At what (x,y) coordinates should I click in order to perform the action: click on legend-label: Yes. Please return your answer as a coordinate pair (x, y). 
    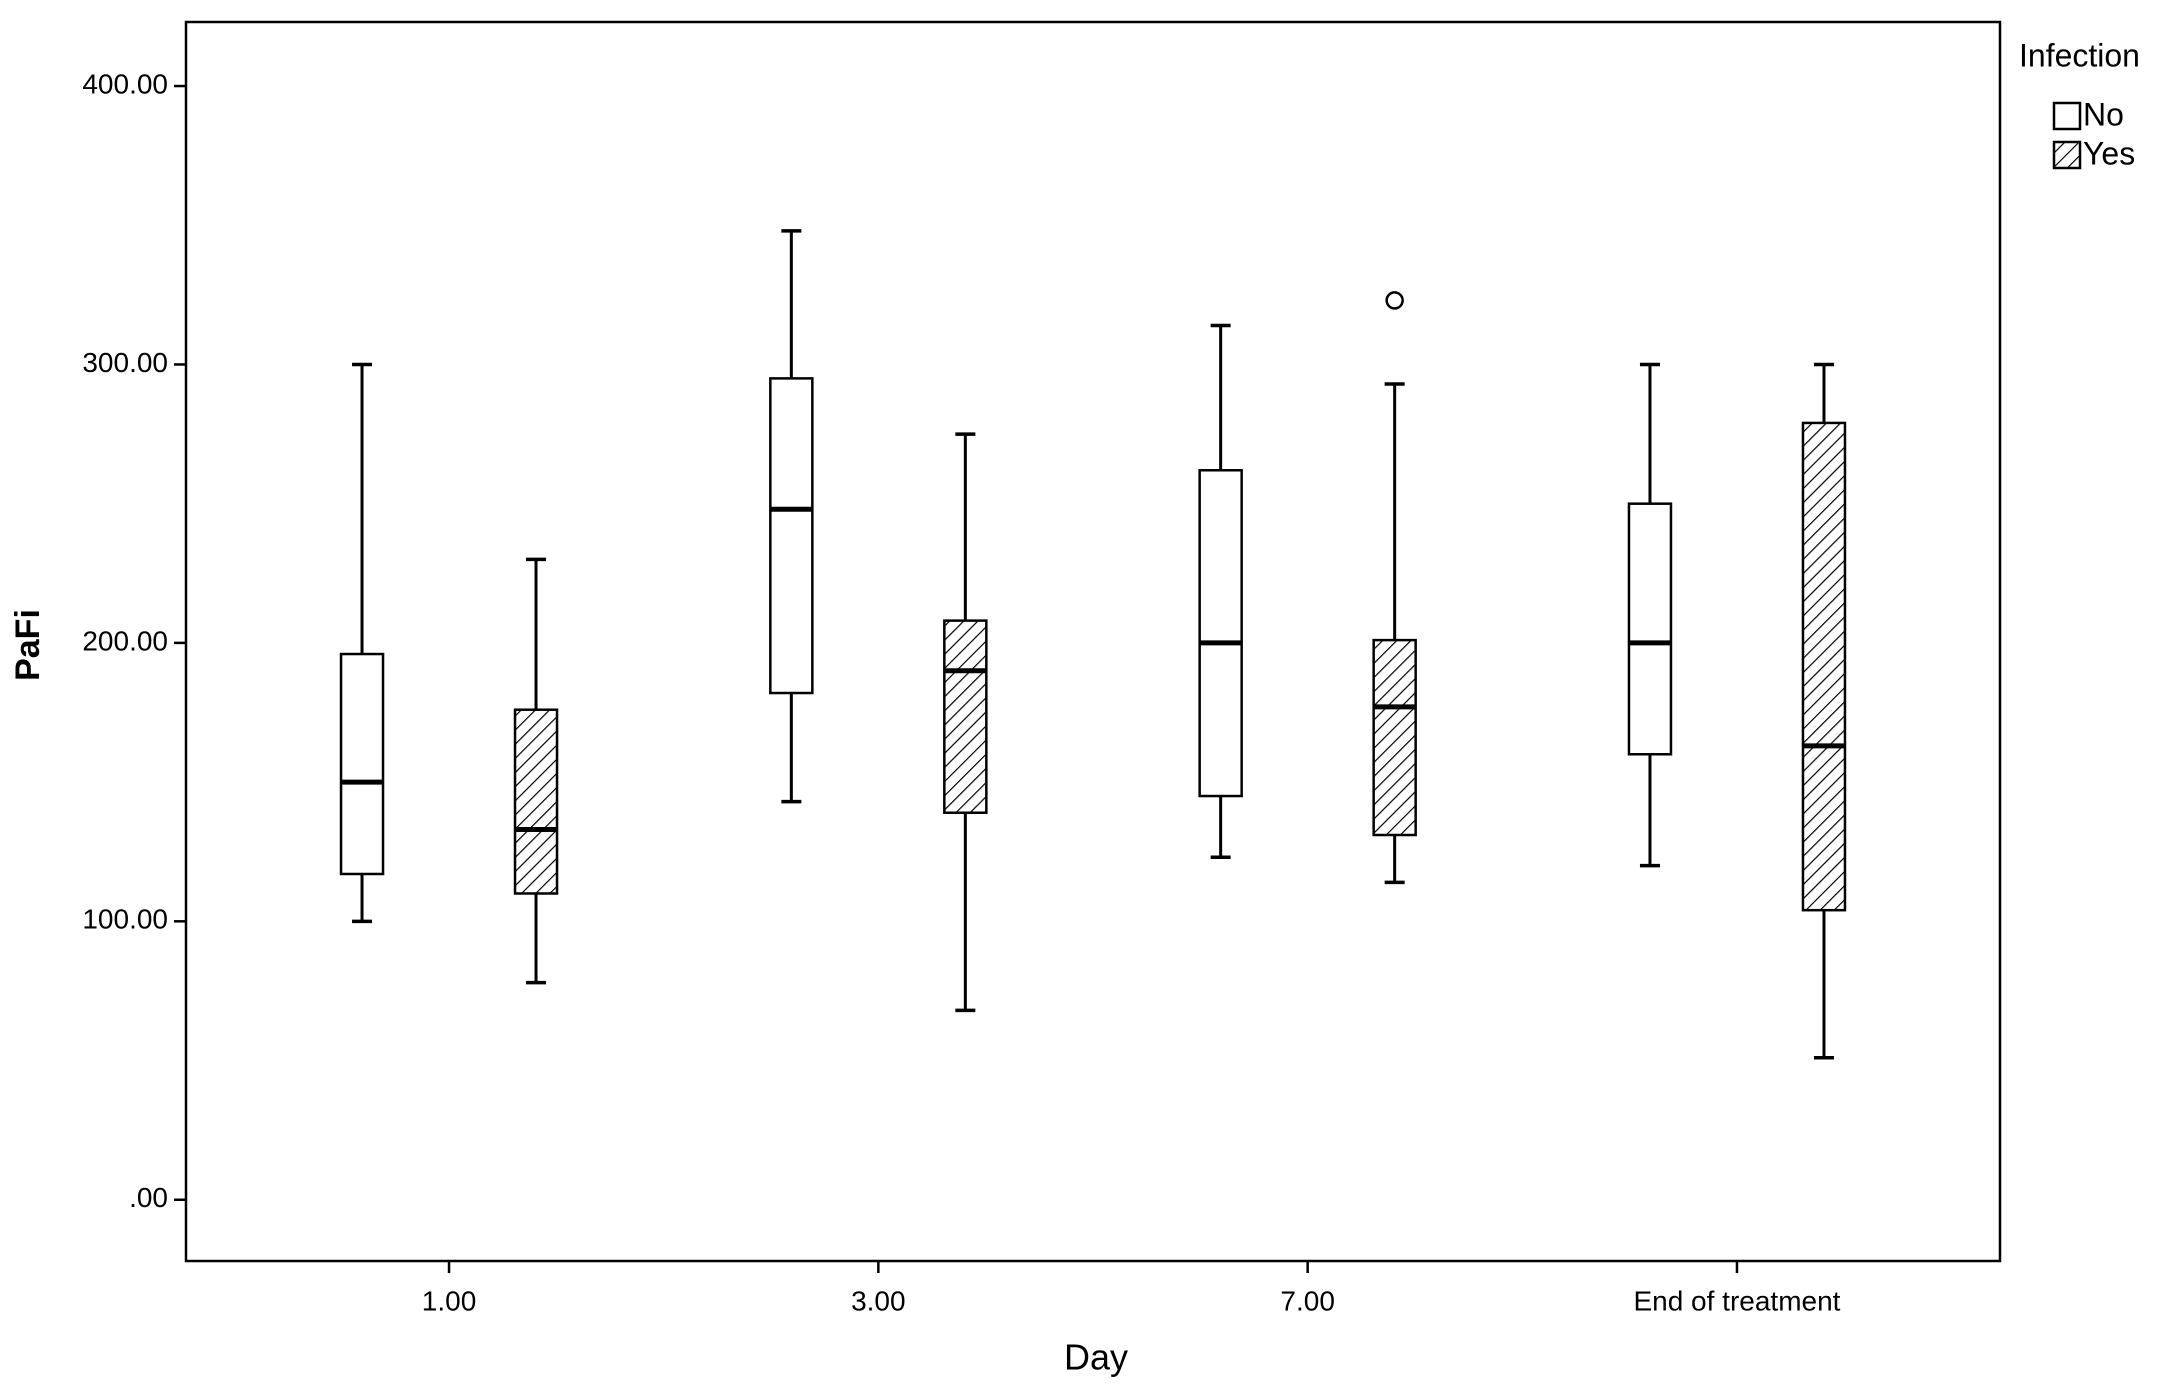
    Looking at the image, I should click on (2109, 153).